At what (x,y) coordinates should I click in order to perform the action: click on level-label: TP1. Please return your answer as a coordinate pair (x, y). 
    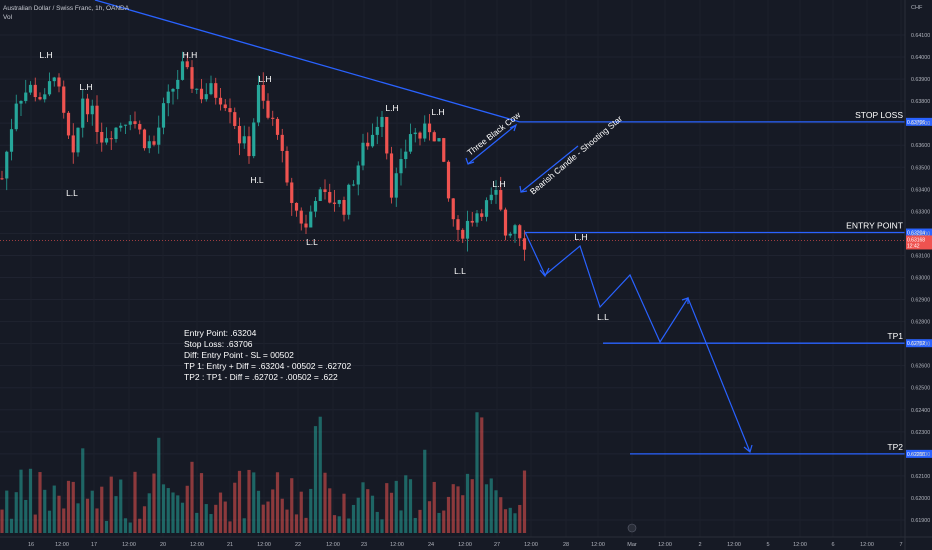
    Looking at the image, I should click on (895, 336).